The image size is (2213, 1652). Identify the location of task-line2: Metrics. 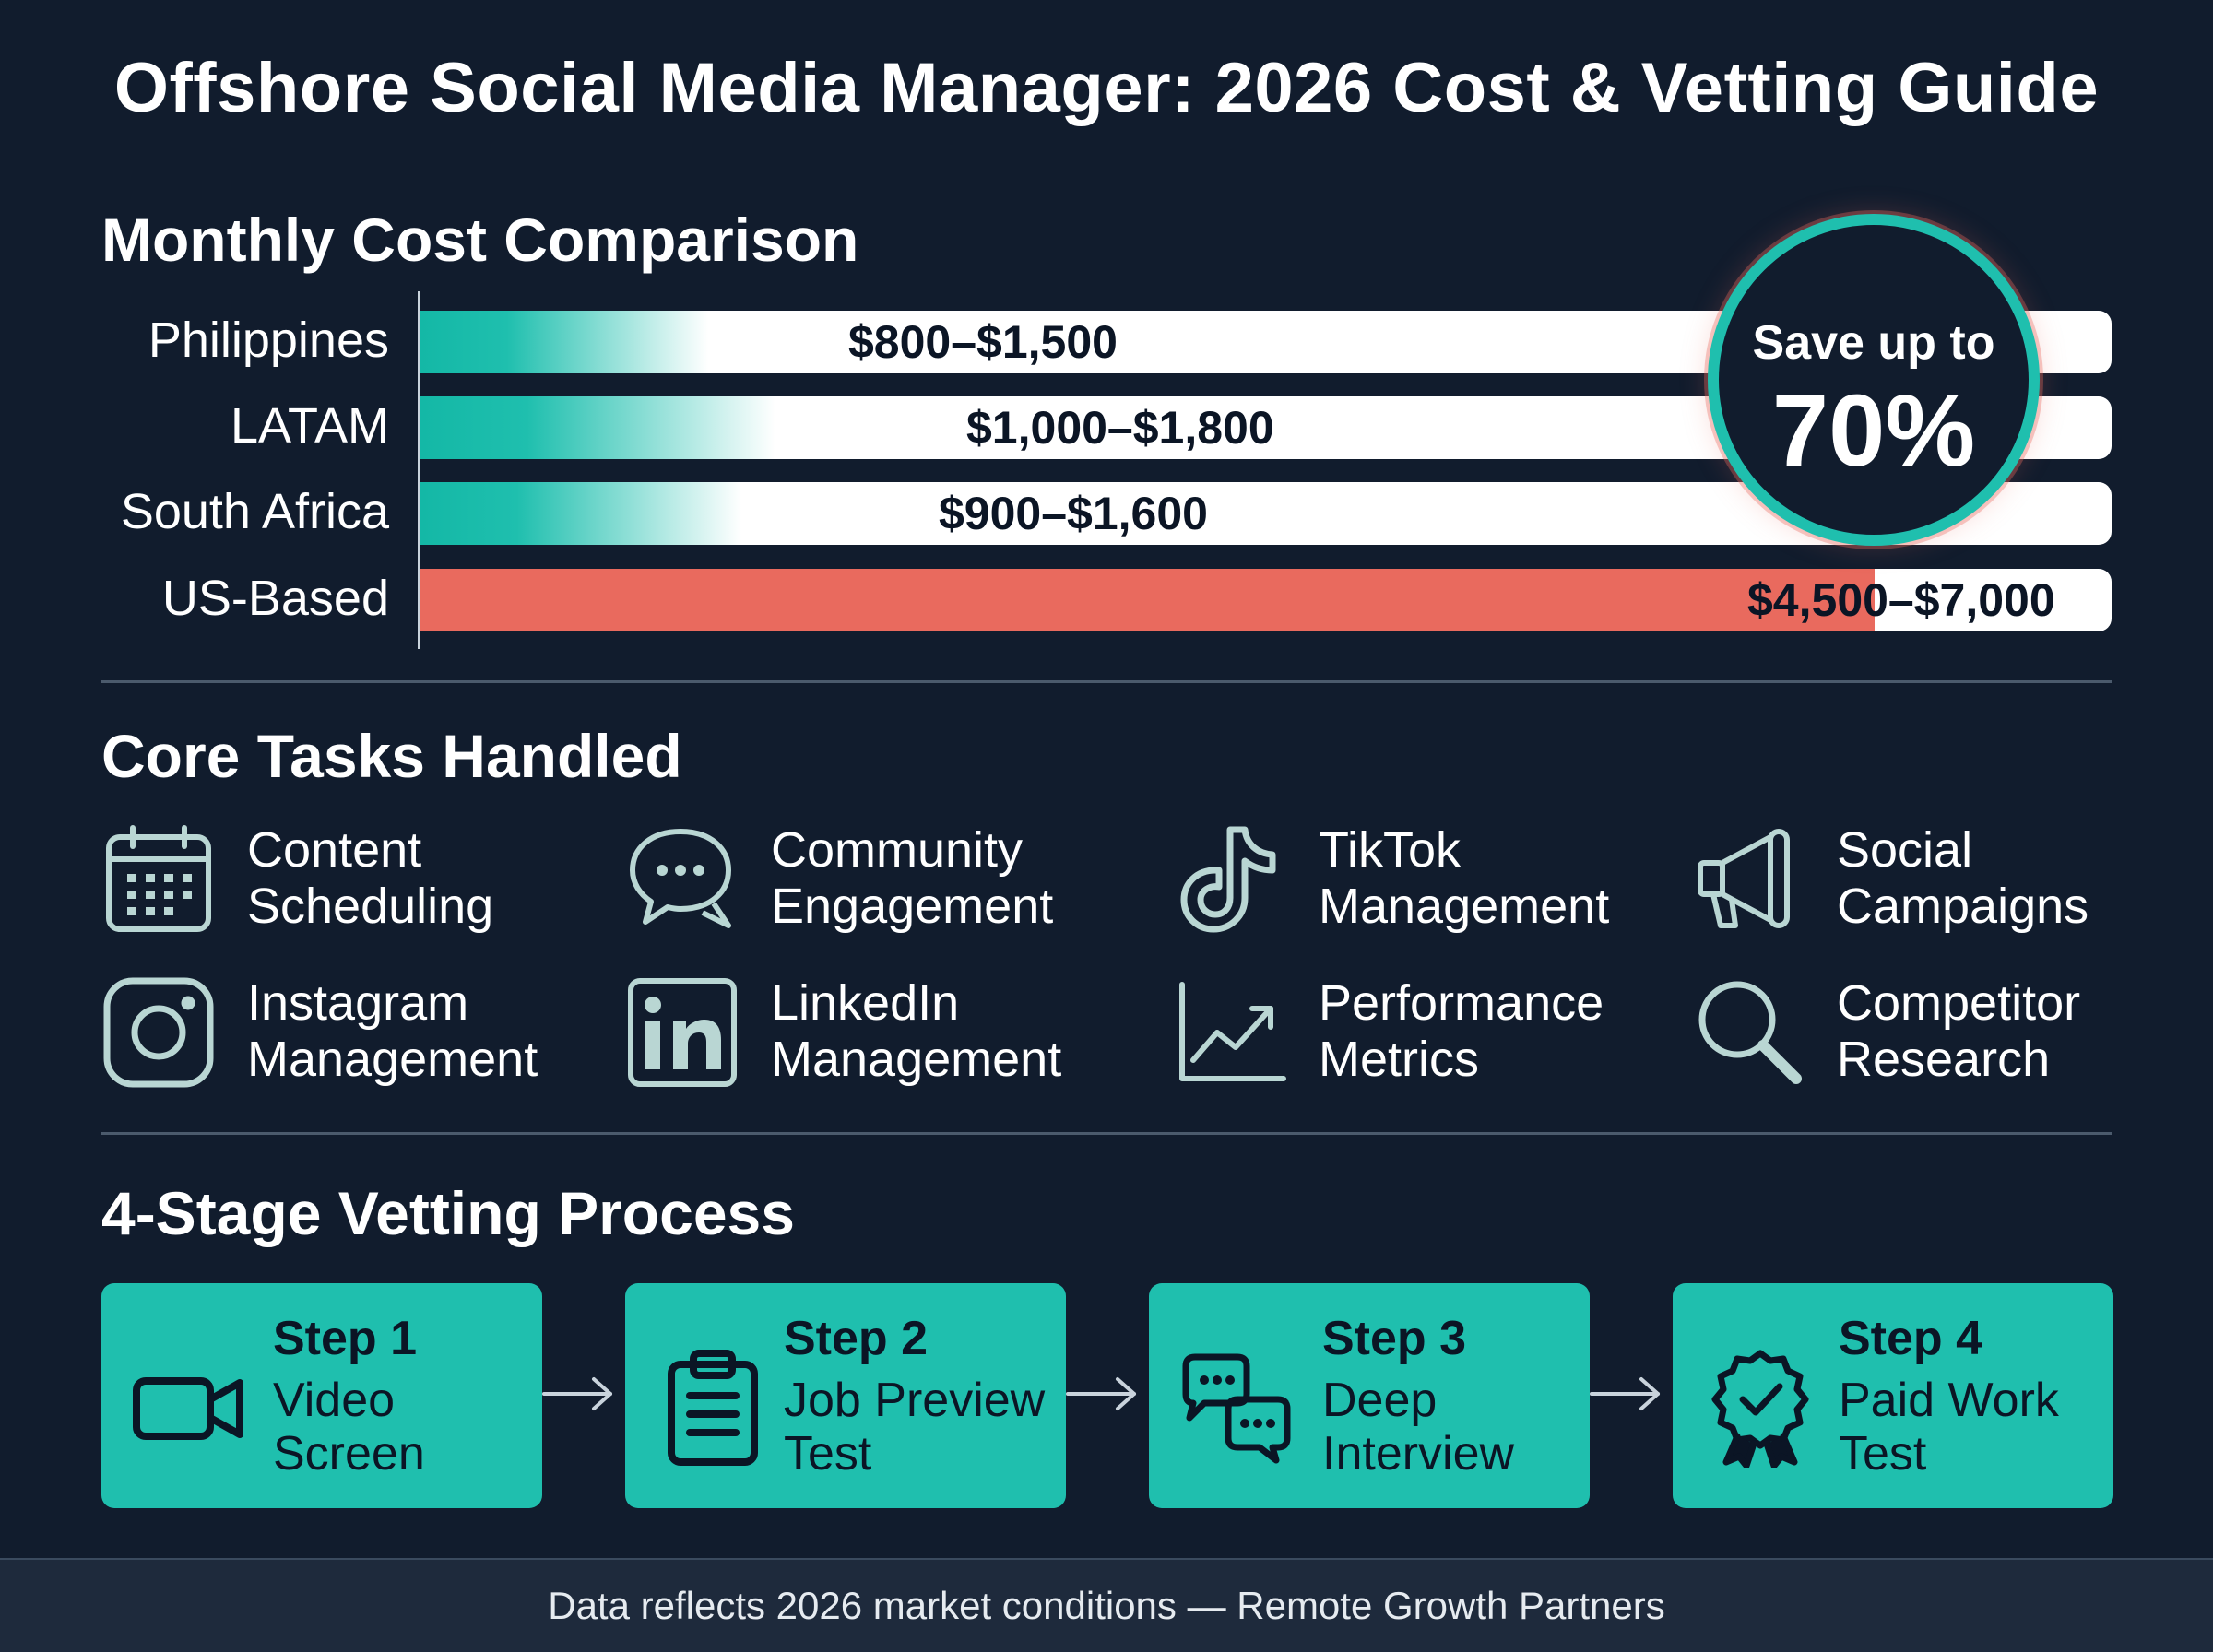
(1399, 1059).